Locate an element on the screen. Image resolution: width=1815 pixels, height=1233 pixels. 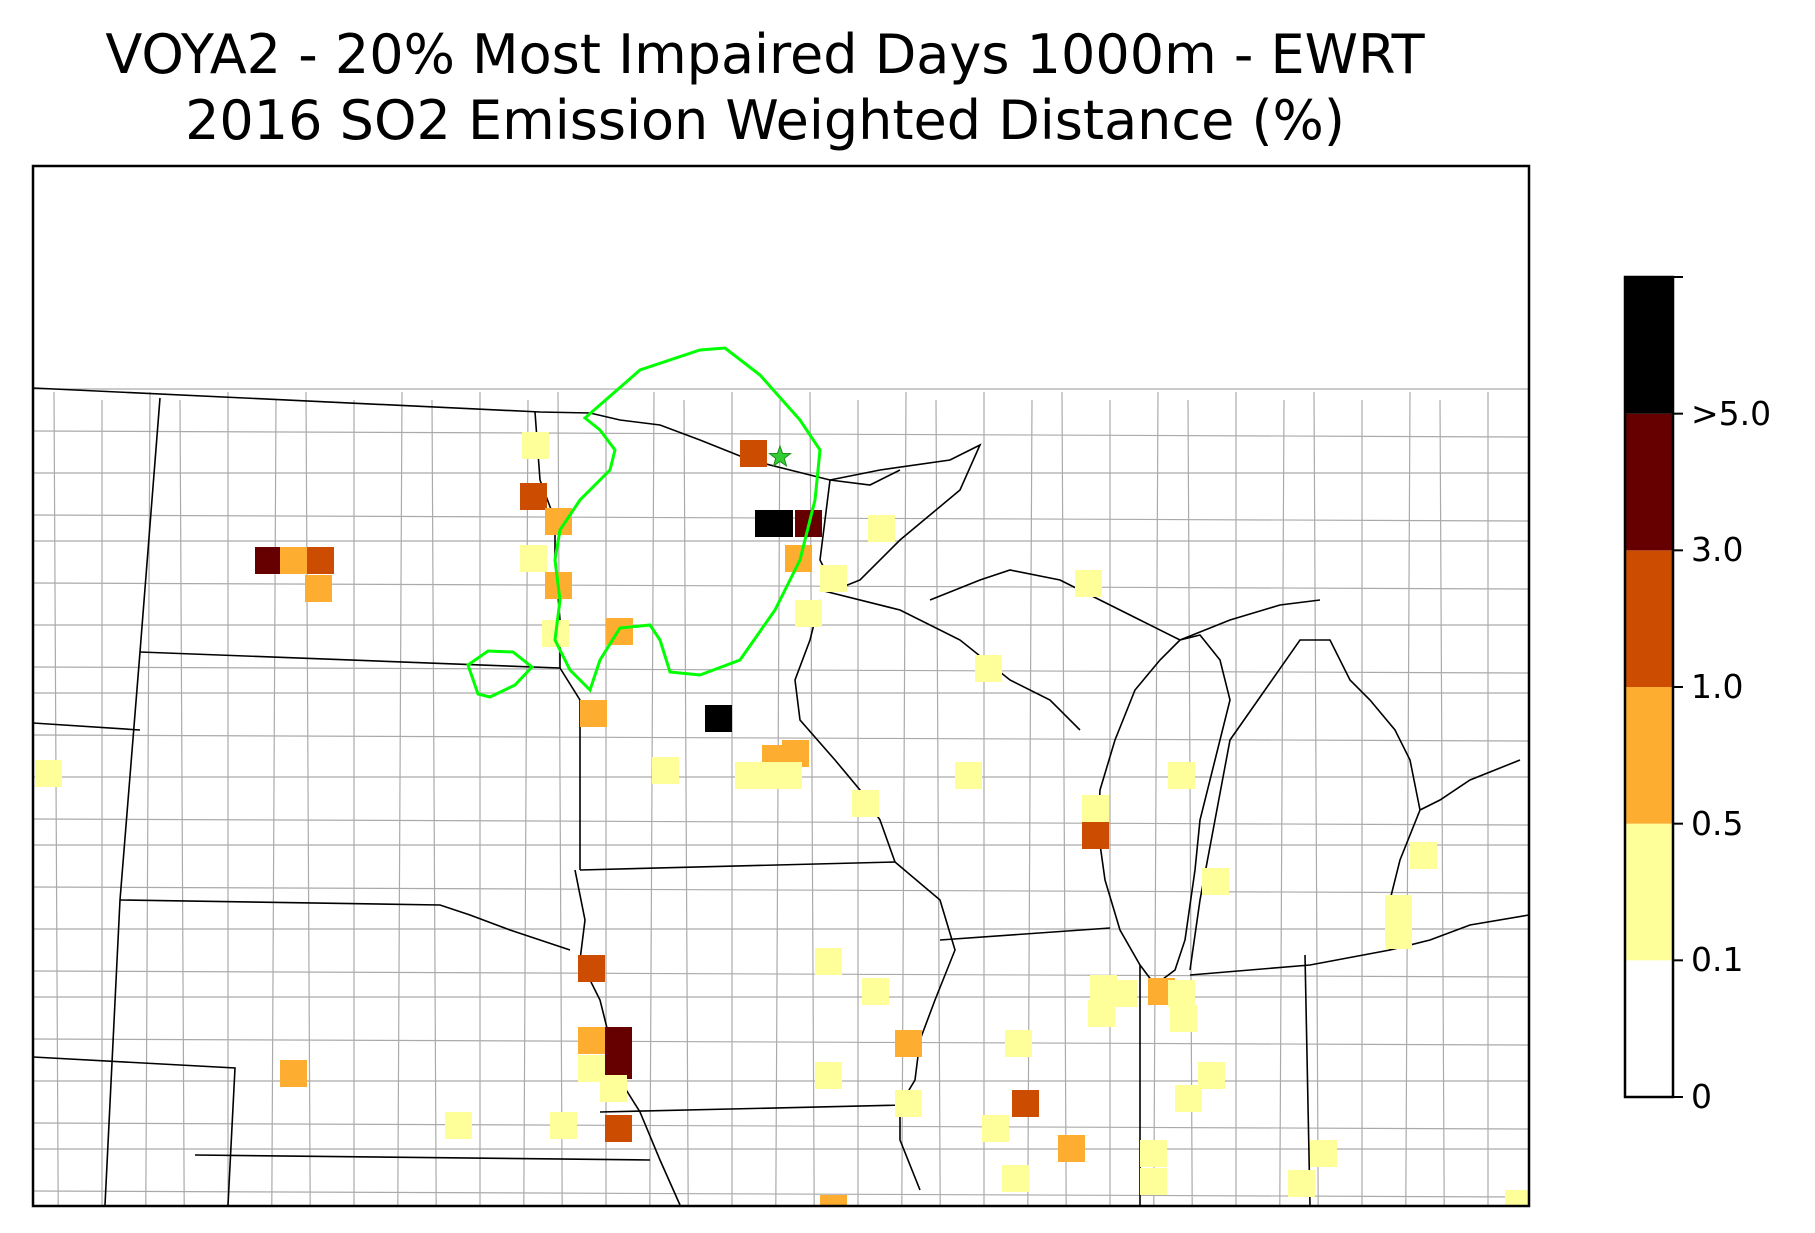
mt-dakota-border is located at coordinates (132, 801).